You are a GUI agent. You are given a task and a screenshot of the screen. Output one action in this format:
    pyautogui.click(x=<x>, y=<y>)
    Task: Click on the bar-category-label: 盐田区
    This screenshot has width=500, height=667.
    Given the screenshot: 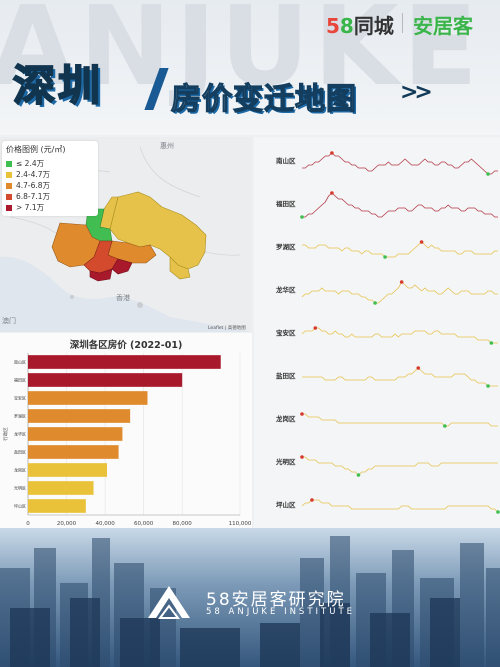 What is the action you would take?
    pyautogui.click(x=20, y=452)
    